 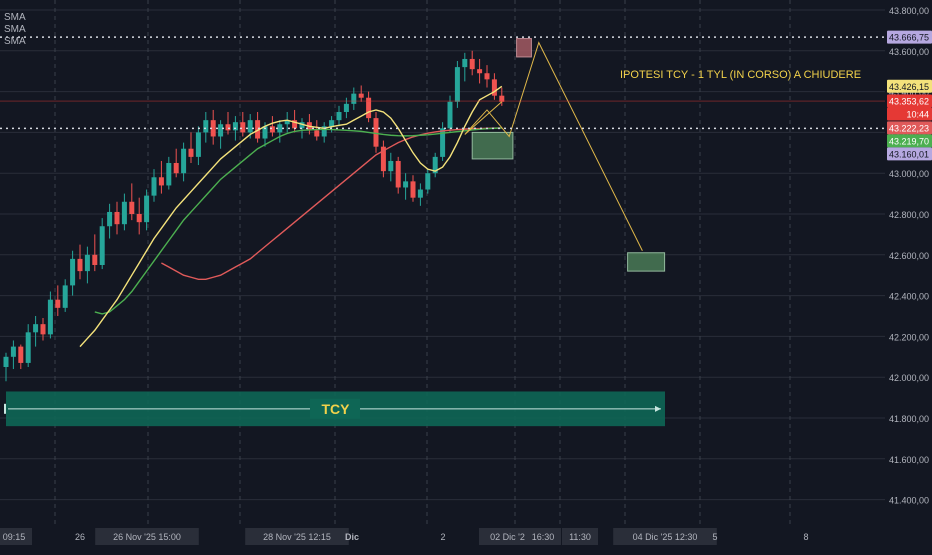 I want to click on mid-box, so click(x=492, y=145).